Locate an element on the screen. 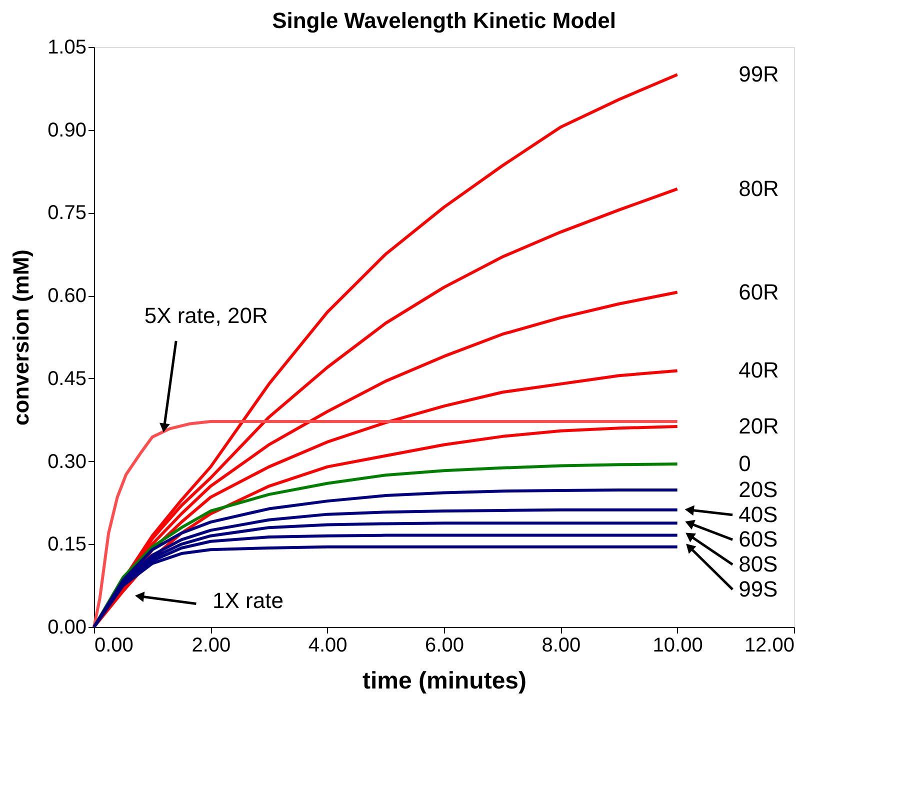 The height and width of the screenshot is (786, 901). x-tick-label: 2.00 is located at coordinates (211, 645).